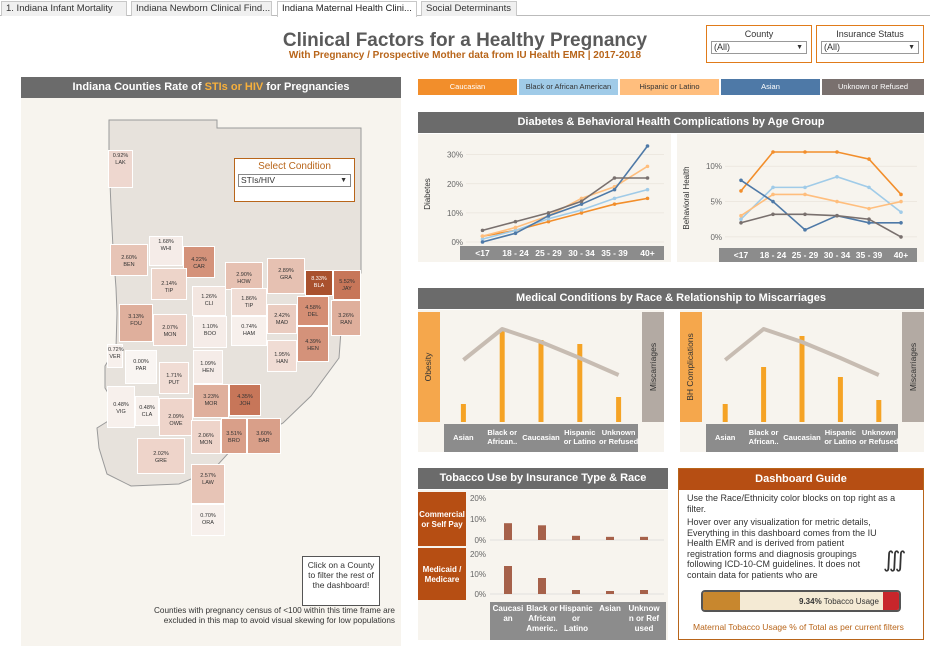 The image size is (930, 652). What do you see at coordinates (576, 628) in the screenshot?
I see `x-tick-label: Latino` at bounding box center [576, 628].